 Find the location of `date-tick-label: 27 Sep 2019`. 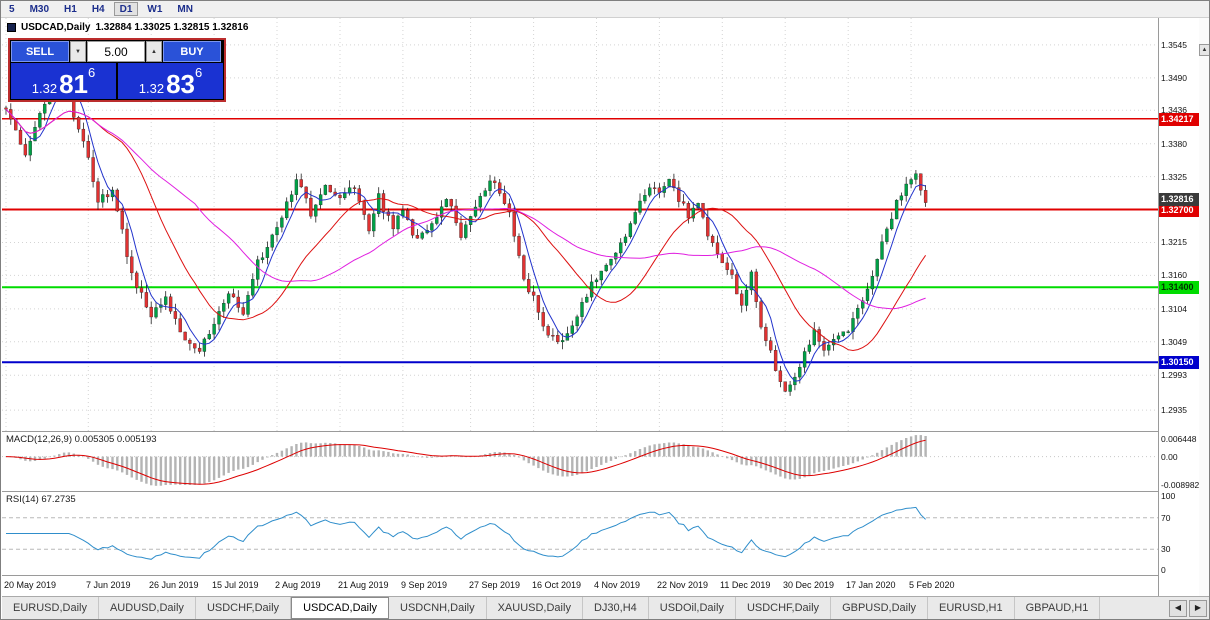

date-tick-label: 27 Sep 2019 is located at coordinates (495, 585).